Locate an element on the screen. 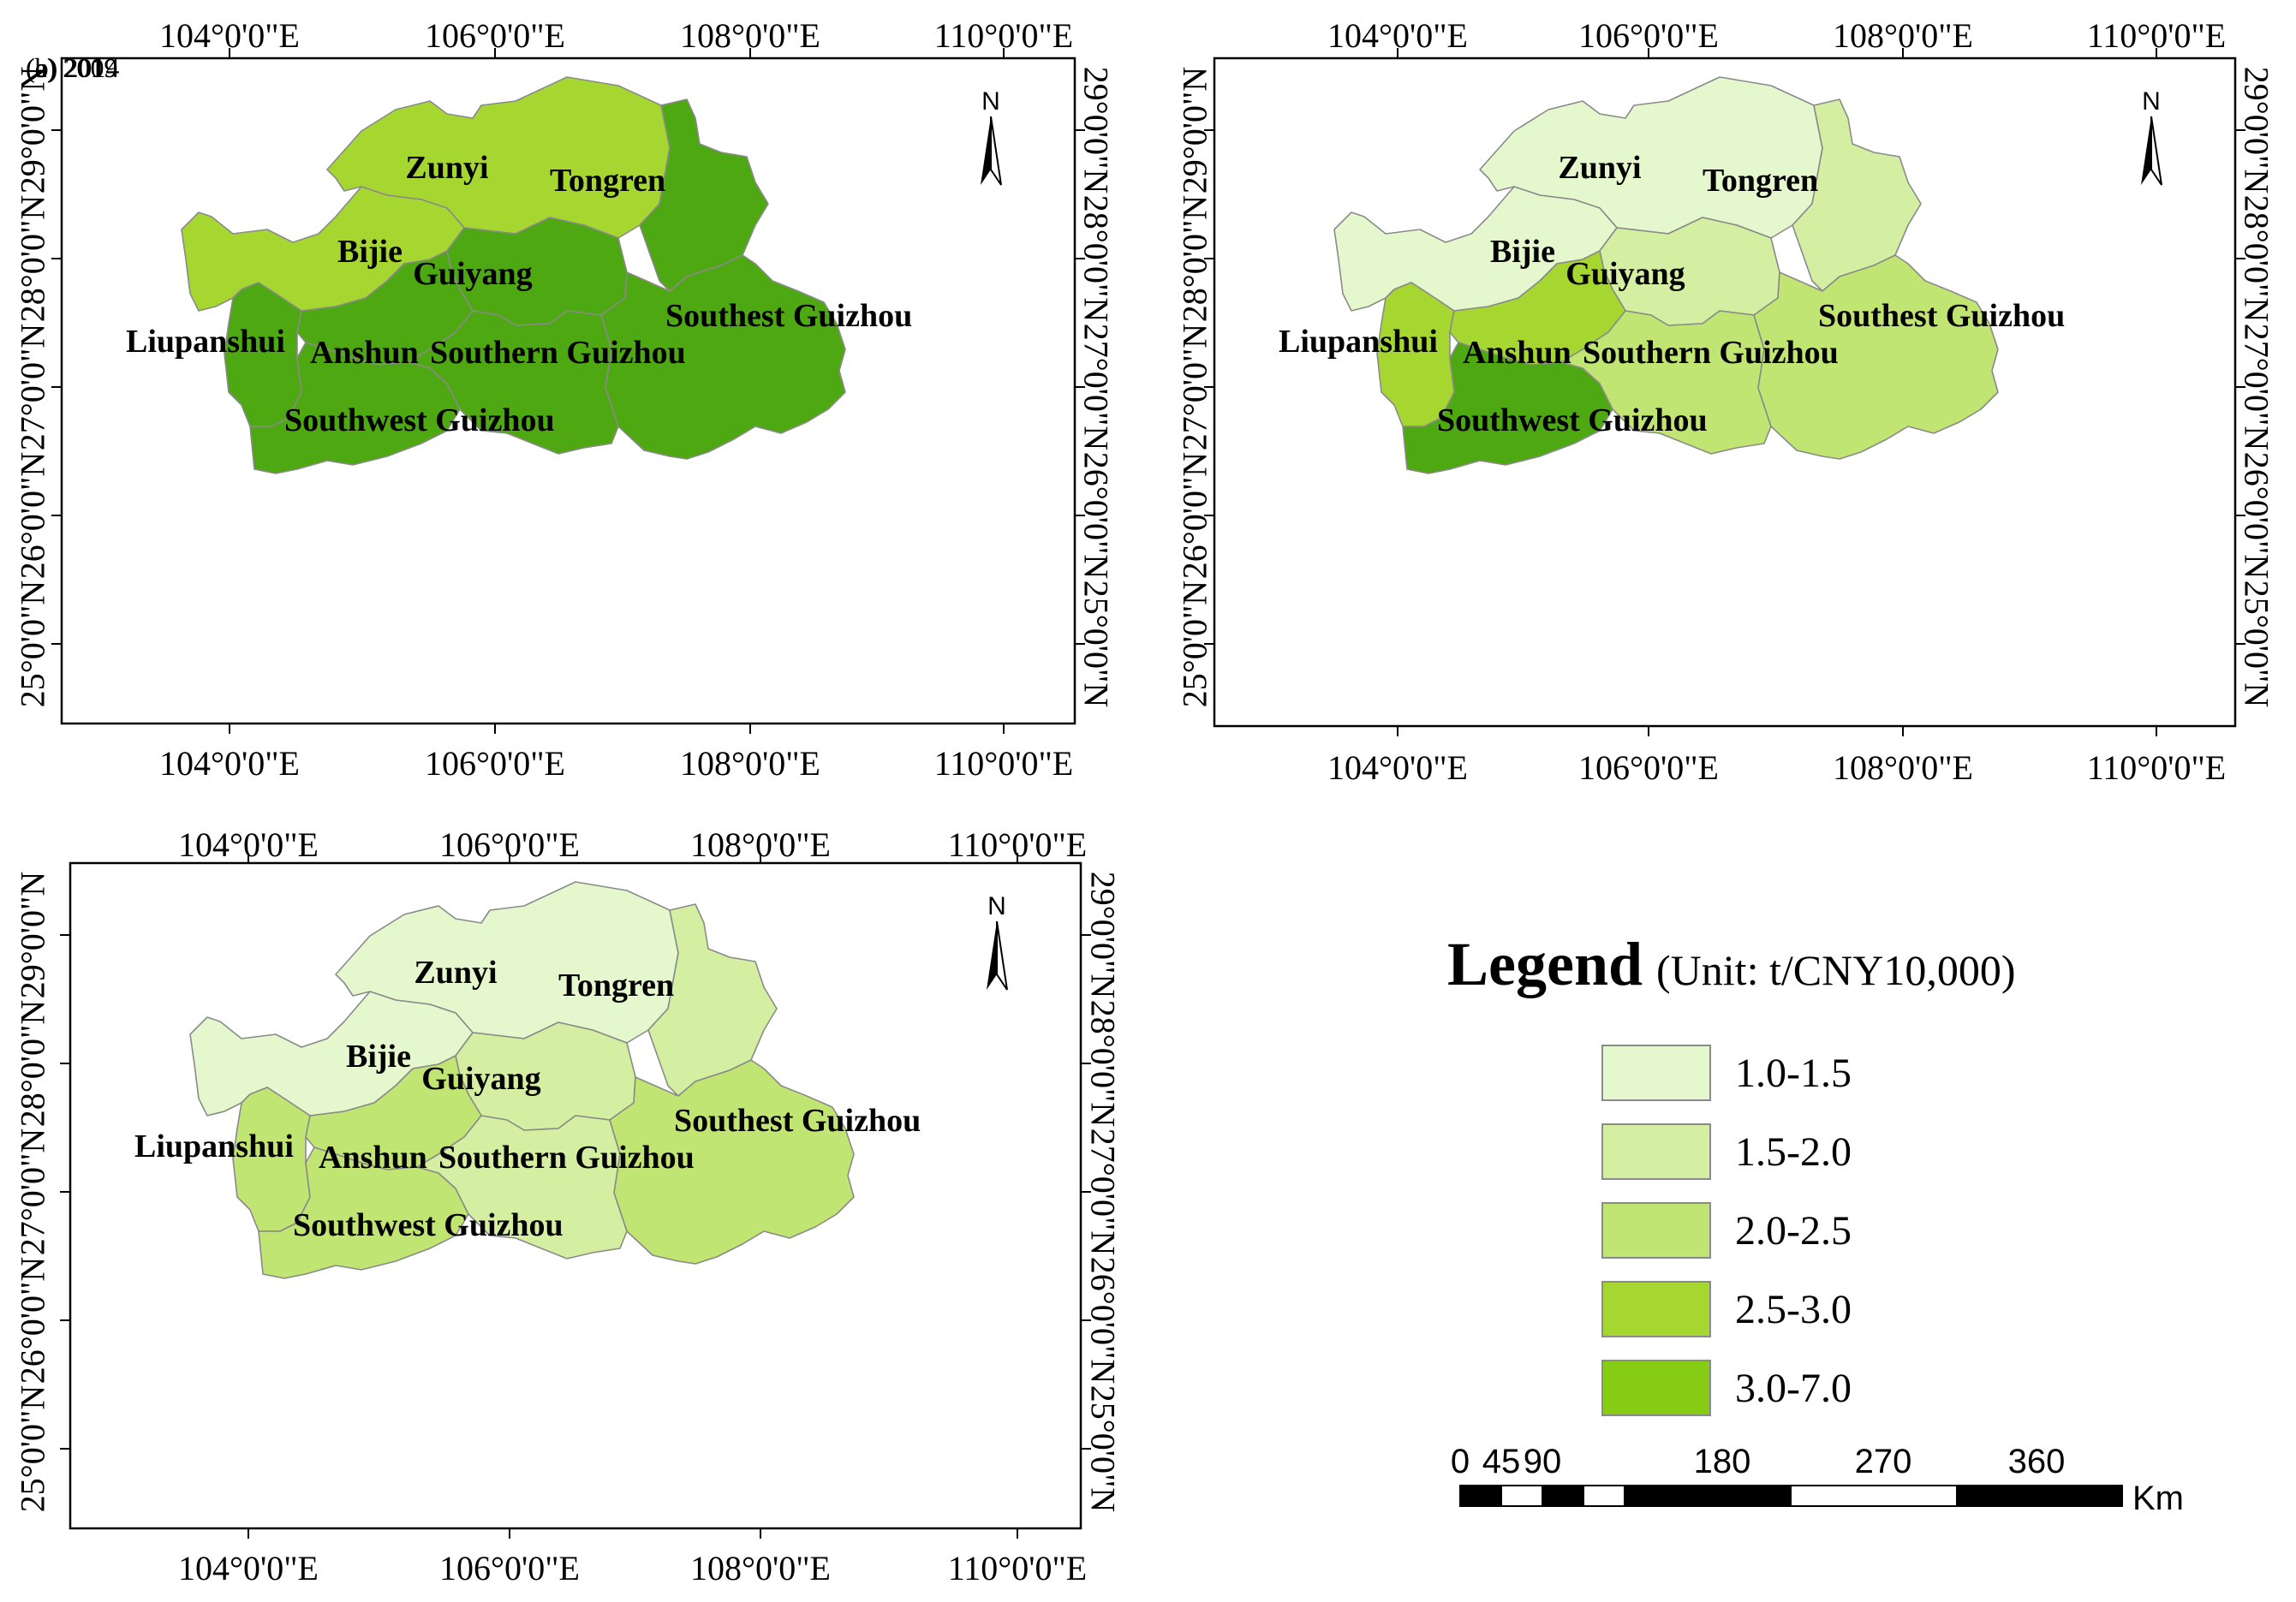 The height and width of the screenshot is (1602, 2296). north-arrow-icon: N is located at coordinates (997, 942).